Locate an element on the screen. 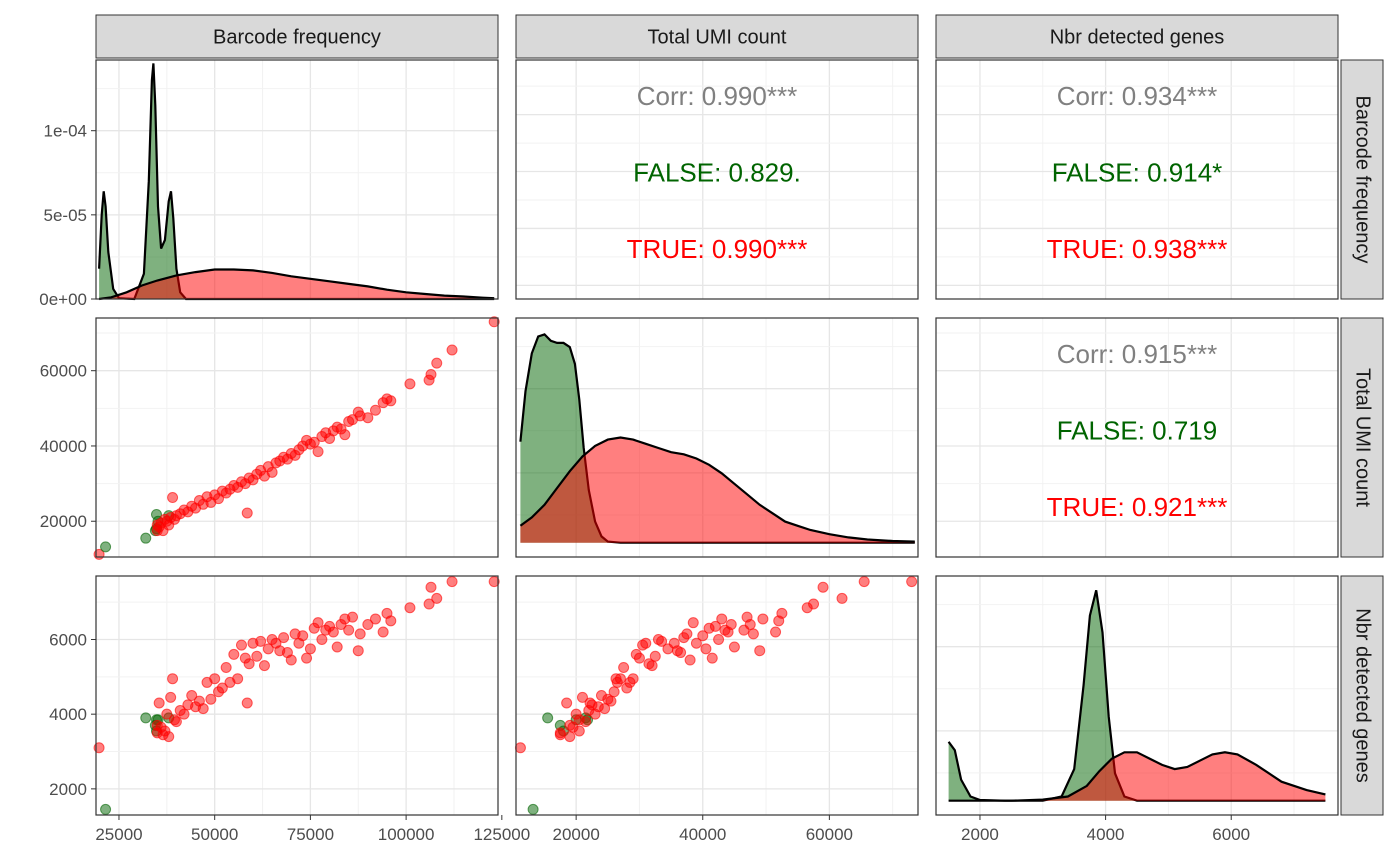  x-tick-label: 50000 is located at coordinates (214, 834).